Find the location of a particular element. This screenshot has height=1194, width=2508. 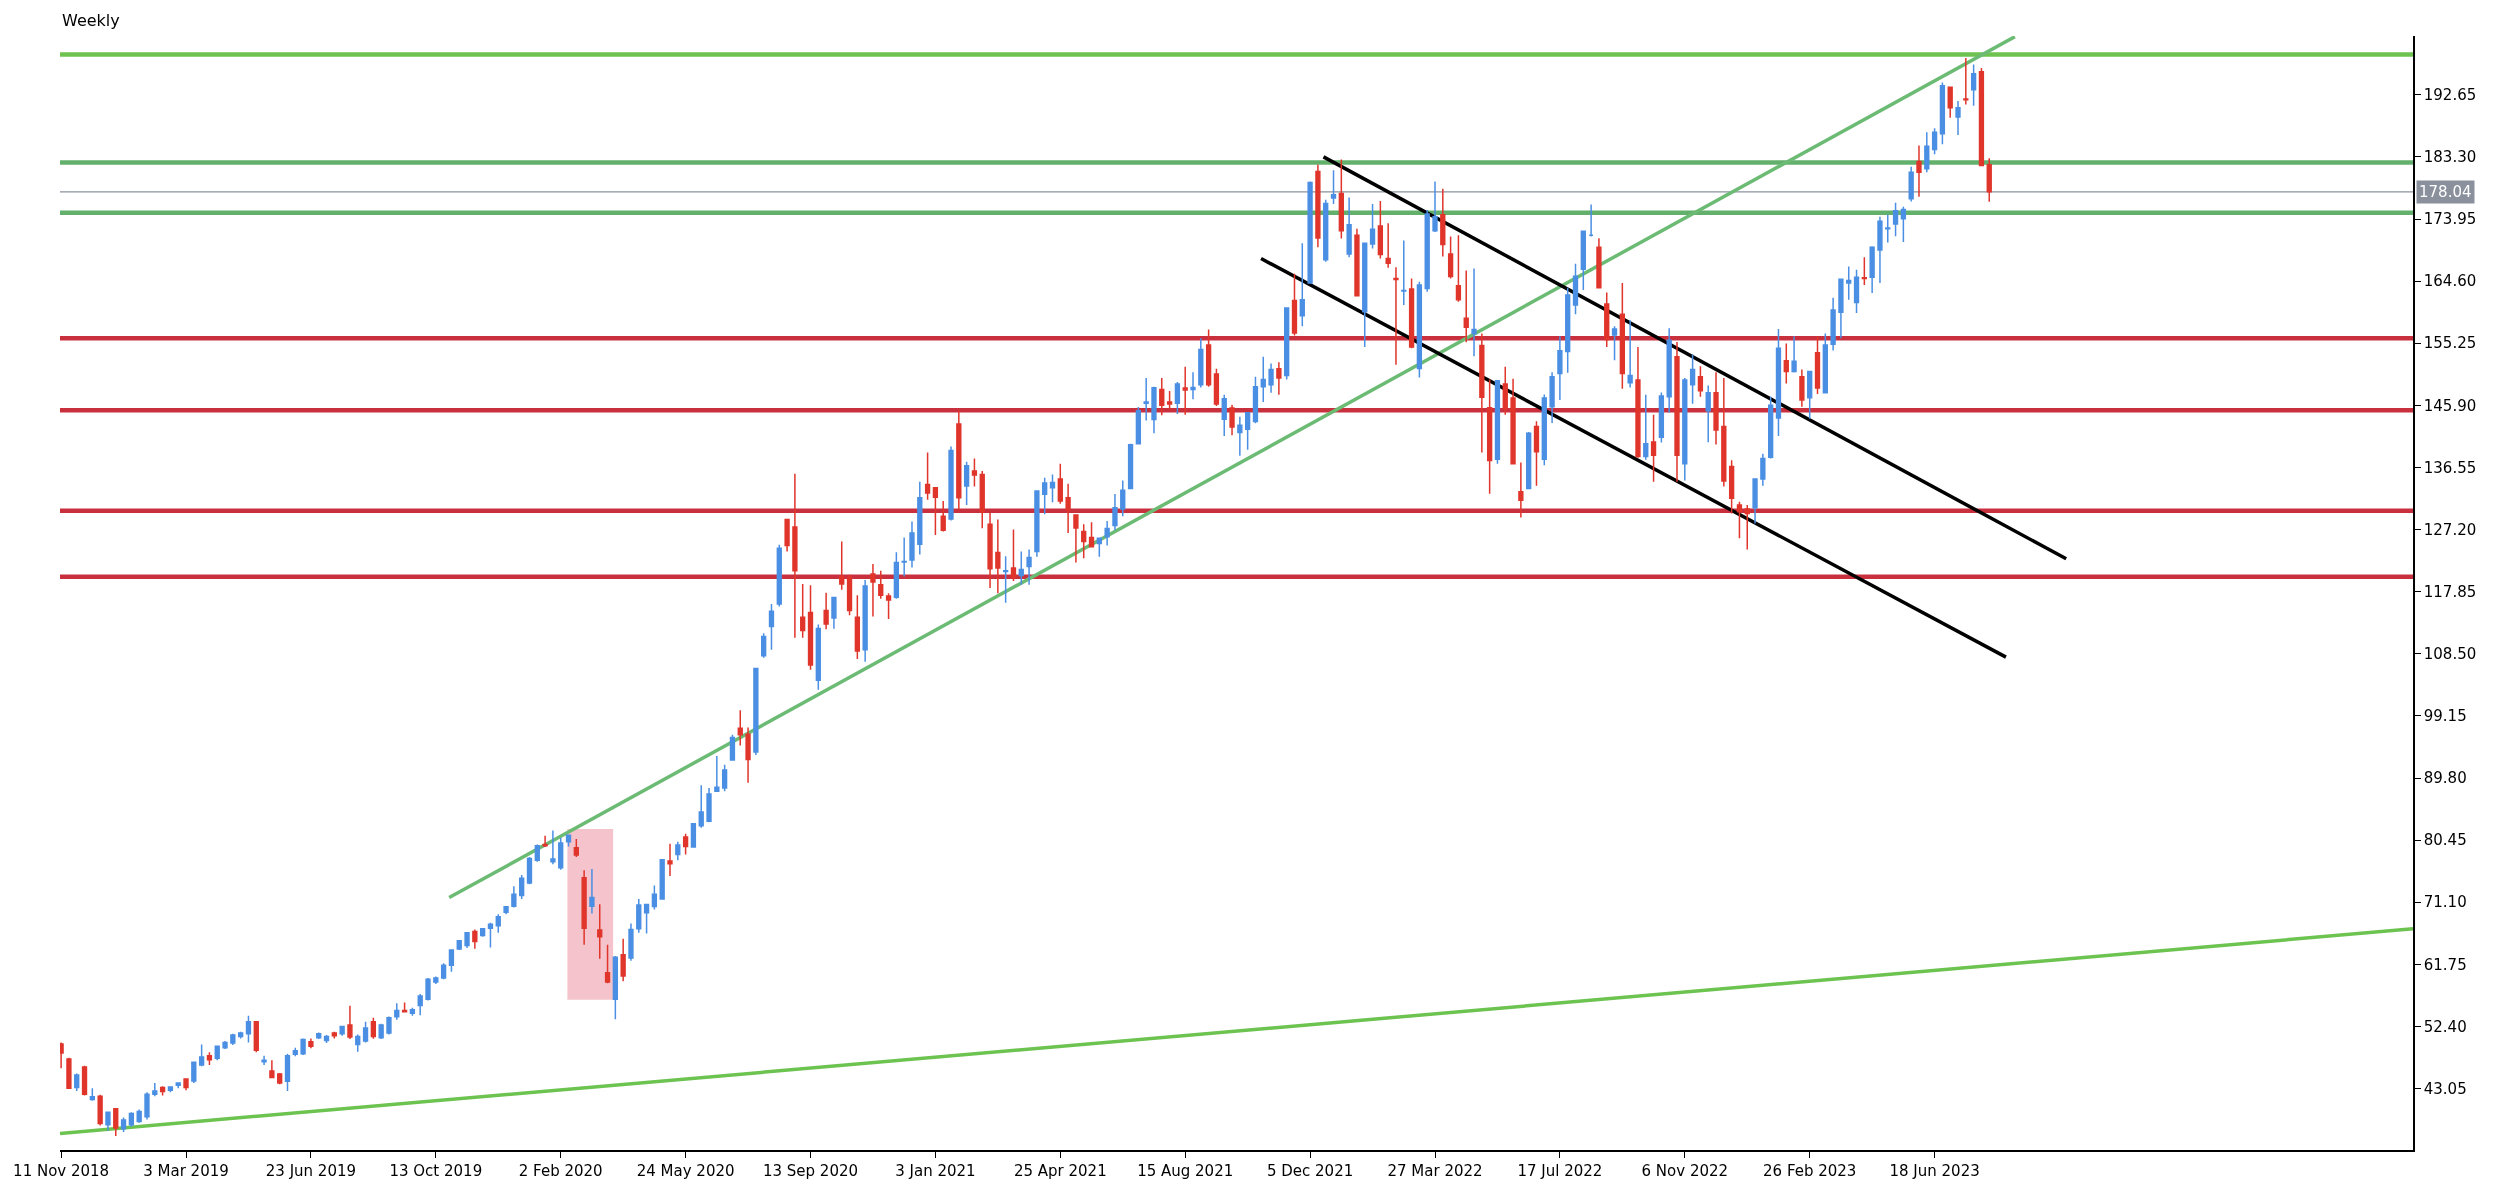

y-tick-label: 80.45 is located at coordinates (2445, 840).